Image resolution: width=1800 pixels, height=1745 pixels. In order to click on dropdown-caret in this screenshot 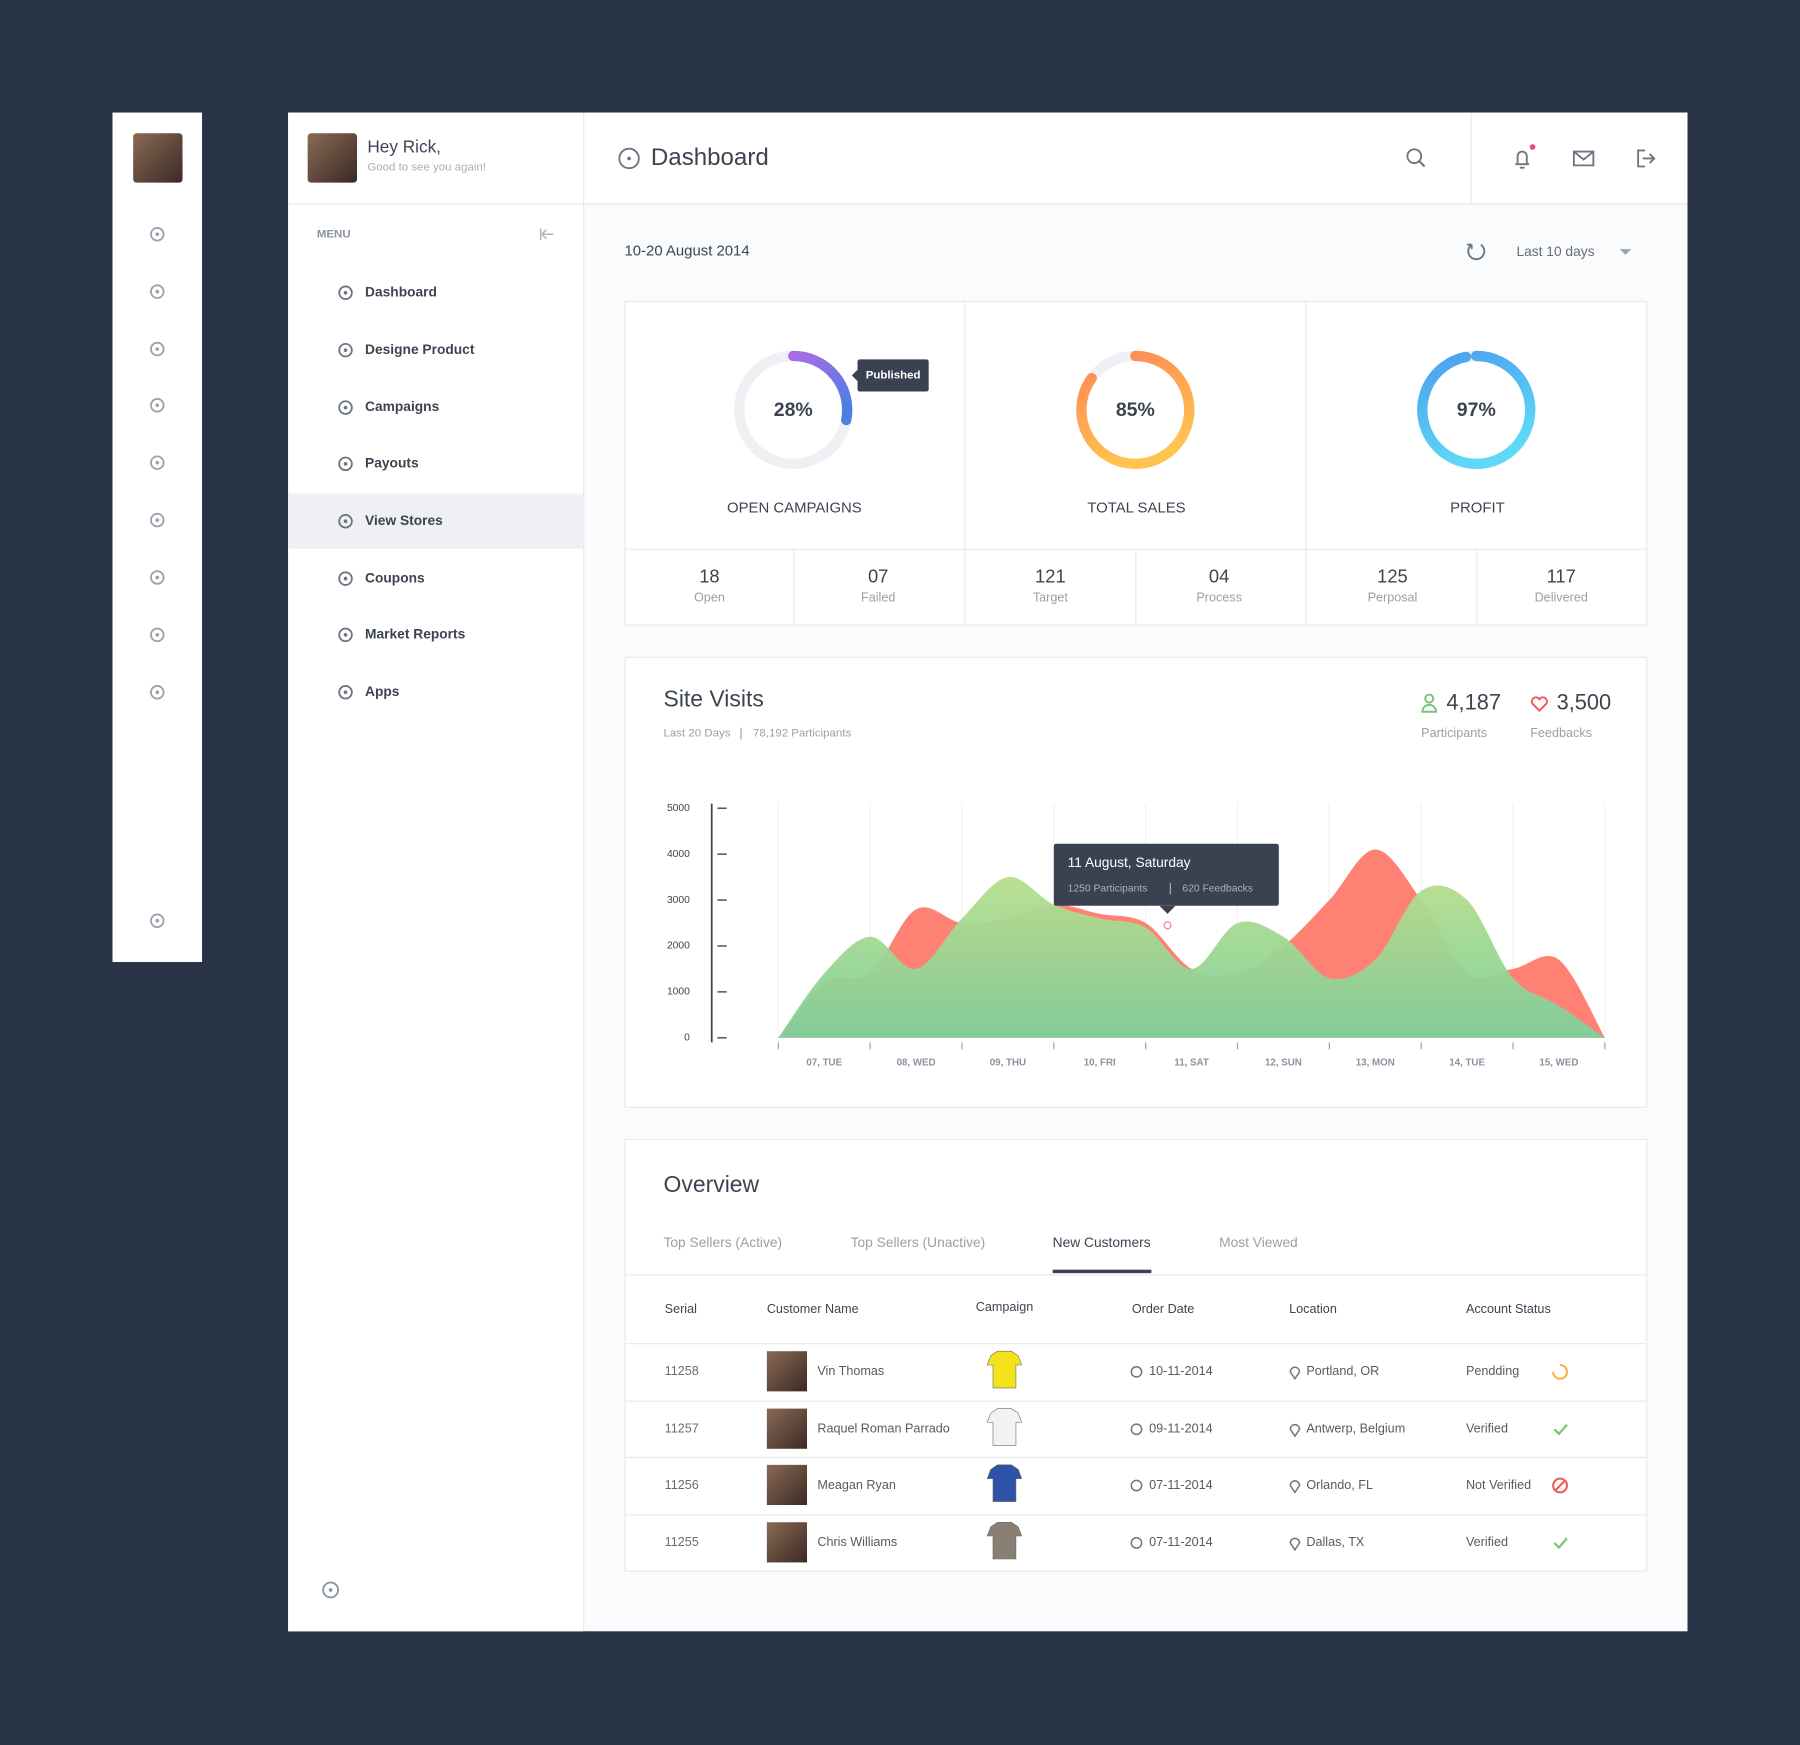, I will do `click(1625, 252)`.